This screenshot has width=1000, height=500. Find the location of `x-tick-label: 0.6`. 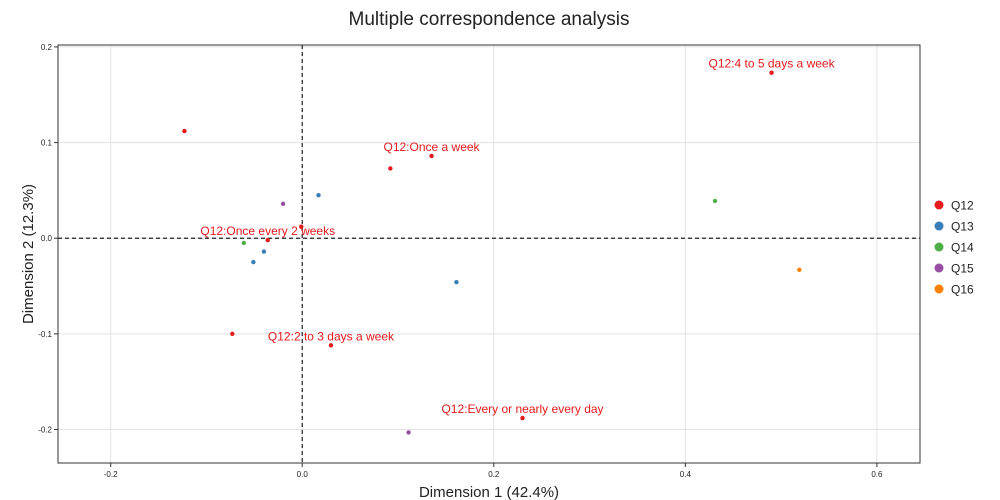

x-tick-label: 0.6 is located at coordinates (877, 474).